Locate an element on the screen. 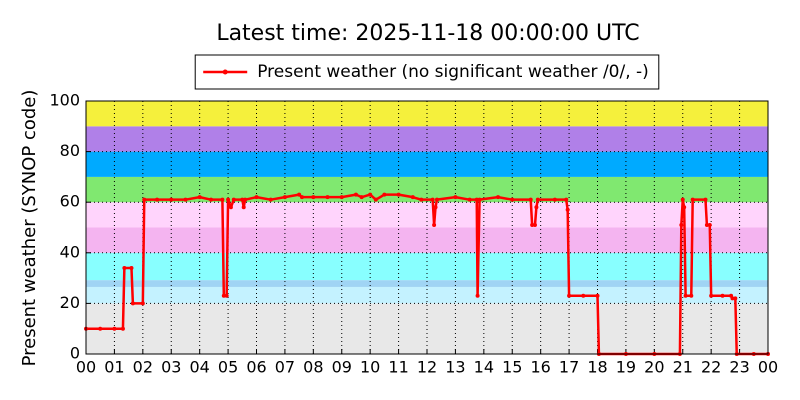  x-tick-label: 22 is located at coordinates (711, 367).